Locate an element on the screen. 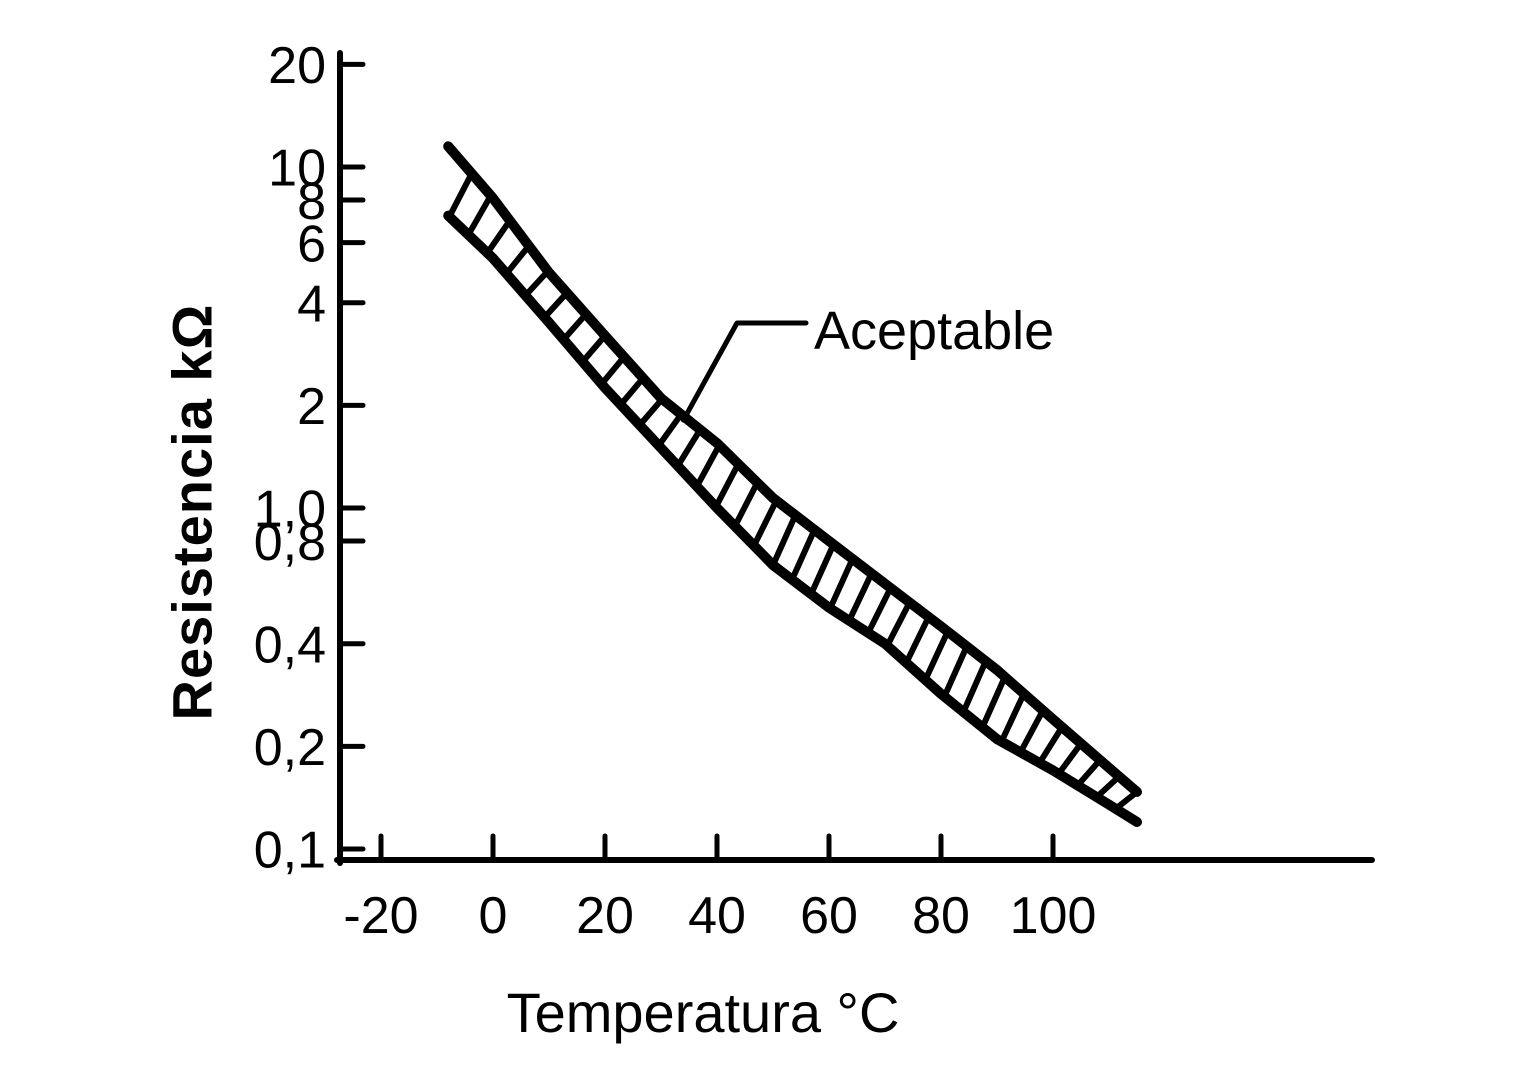 This screenshot has width=1535, height=1087. annotation-leader-line is located at coordinates (744, 371).